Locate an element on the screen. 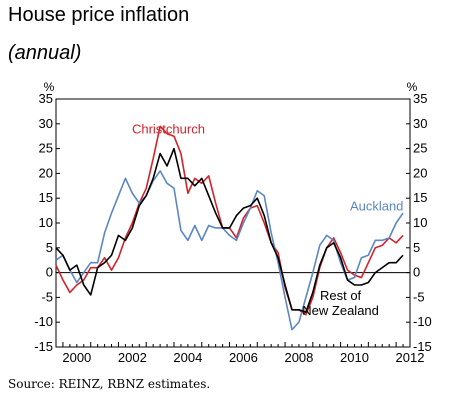 This screenshot has width=451, height=403. y-unit-right: % is located at coordinates (412, 87).